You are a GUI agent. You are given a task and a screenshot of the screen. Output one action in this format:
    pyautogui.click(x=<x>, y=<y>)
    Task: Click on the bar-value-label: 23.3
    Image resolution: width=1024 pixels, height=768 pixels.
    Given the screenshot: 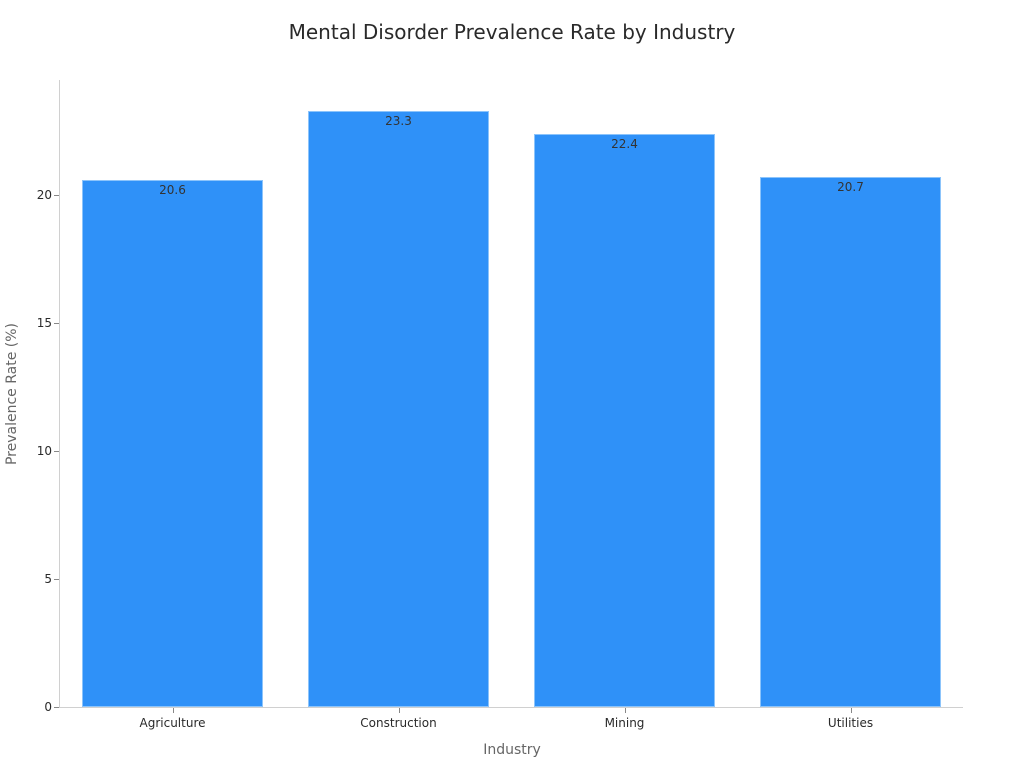 What is the action you would take?
    pyautogui.click(x=398, y=120)
    